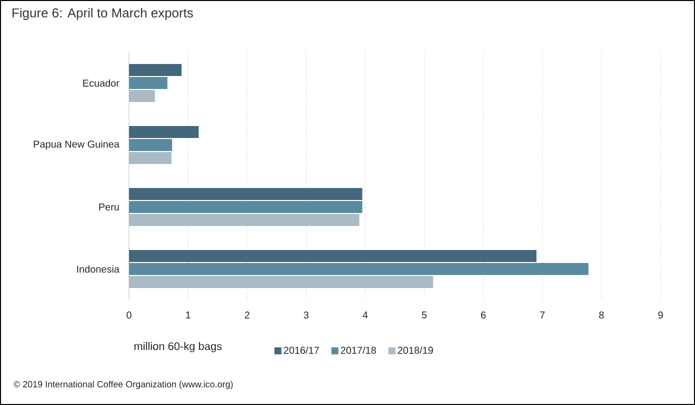 The height and width of the screenshot is (405, 695). Describe the element at coordinates (660, 315) in the screenshot. I see `x-tick-label: 9` at that location.